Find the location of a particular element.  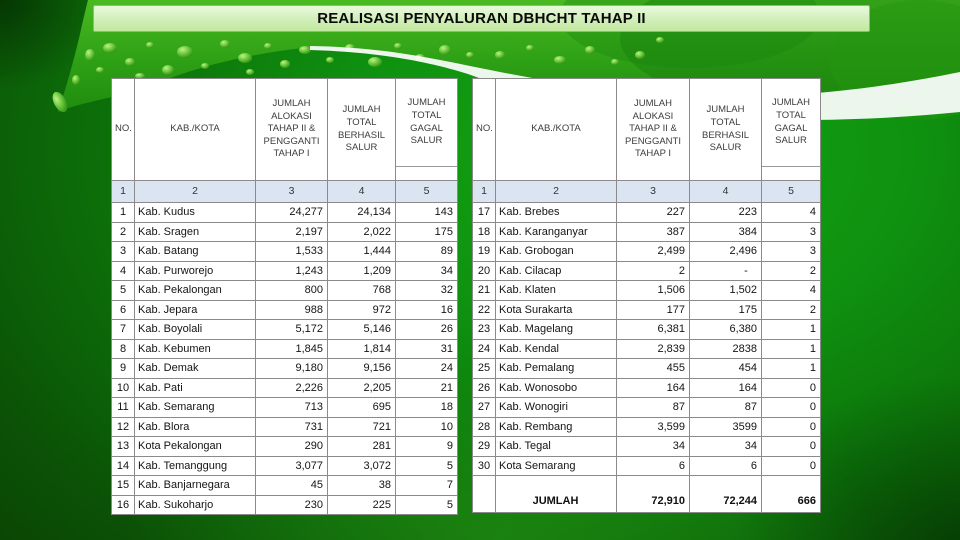

row-number-cell: 7 is located at coordinates (123, 329).